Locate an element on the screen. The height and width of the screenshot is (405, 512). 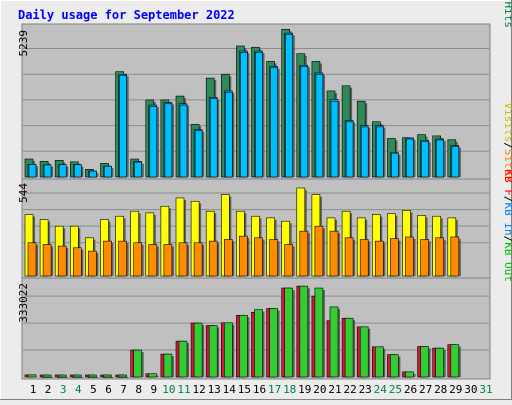
x-label-day-29: 29 is located at coordinates (455, 389).